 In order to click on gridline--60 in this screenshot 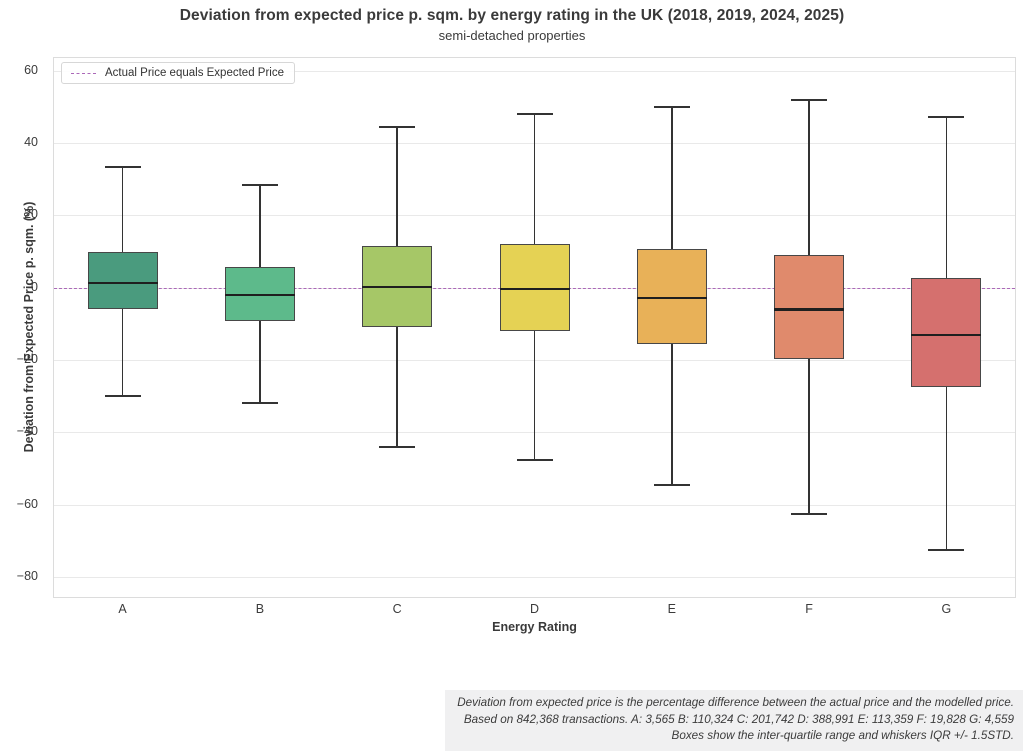, I will do `click(534, 505)`.